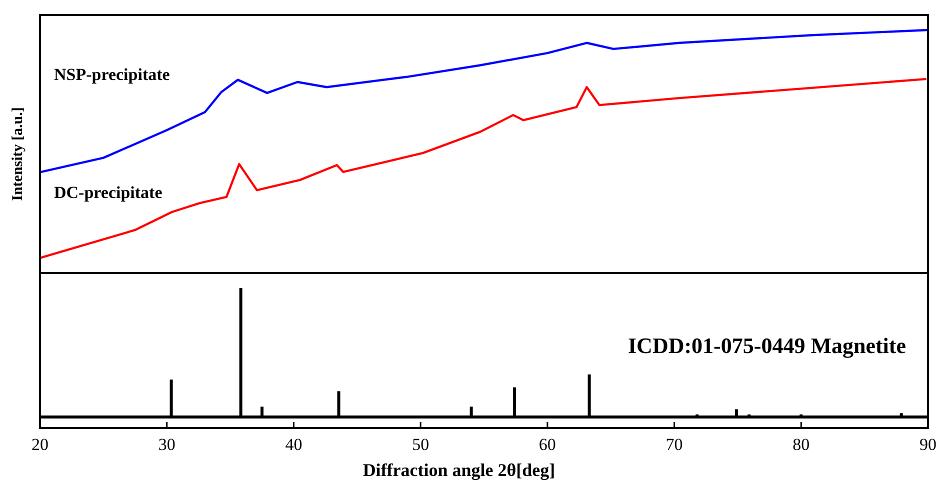 The image size is (942, 483). Describe the element at coordinates (108, 192) in the screenshot. I see `series-label: DC-precipitate` at that location.